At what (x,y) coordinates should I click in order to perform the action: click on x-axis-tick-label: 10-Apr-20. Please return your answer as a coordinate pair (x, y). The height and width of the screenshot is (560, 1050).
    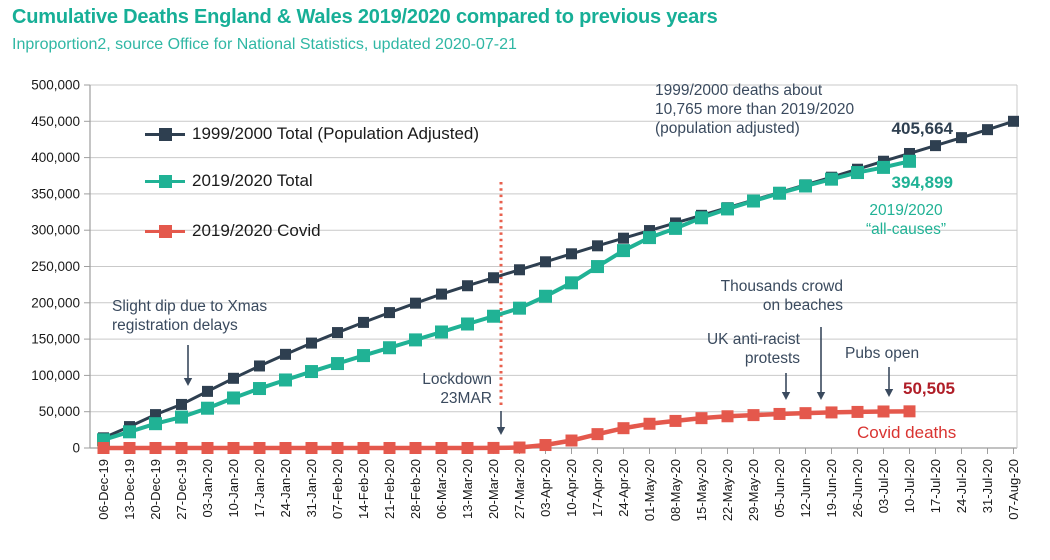
    Looking at the image, I should click on (571, 488).